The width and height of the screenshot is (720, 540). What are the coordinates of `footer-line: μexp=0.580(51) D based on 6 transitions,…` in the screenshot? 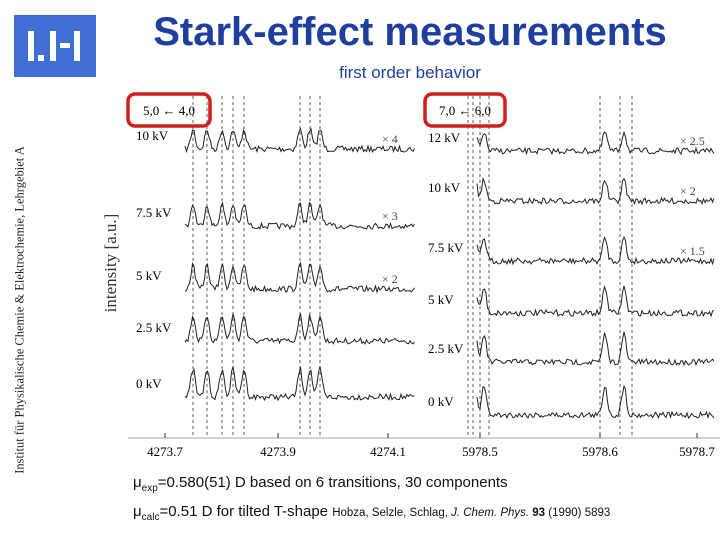 It's located at (320, 484).